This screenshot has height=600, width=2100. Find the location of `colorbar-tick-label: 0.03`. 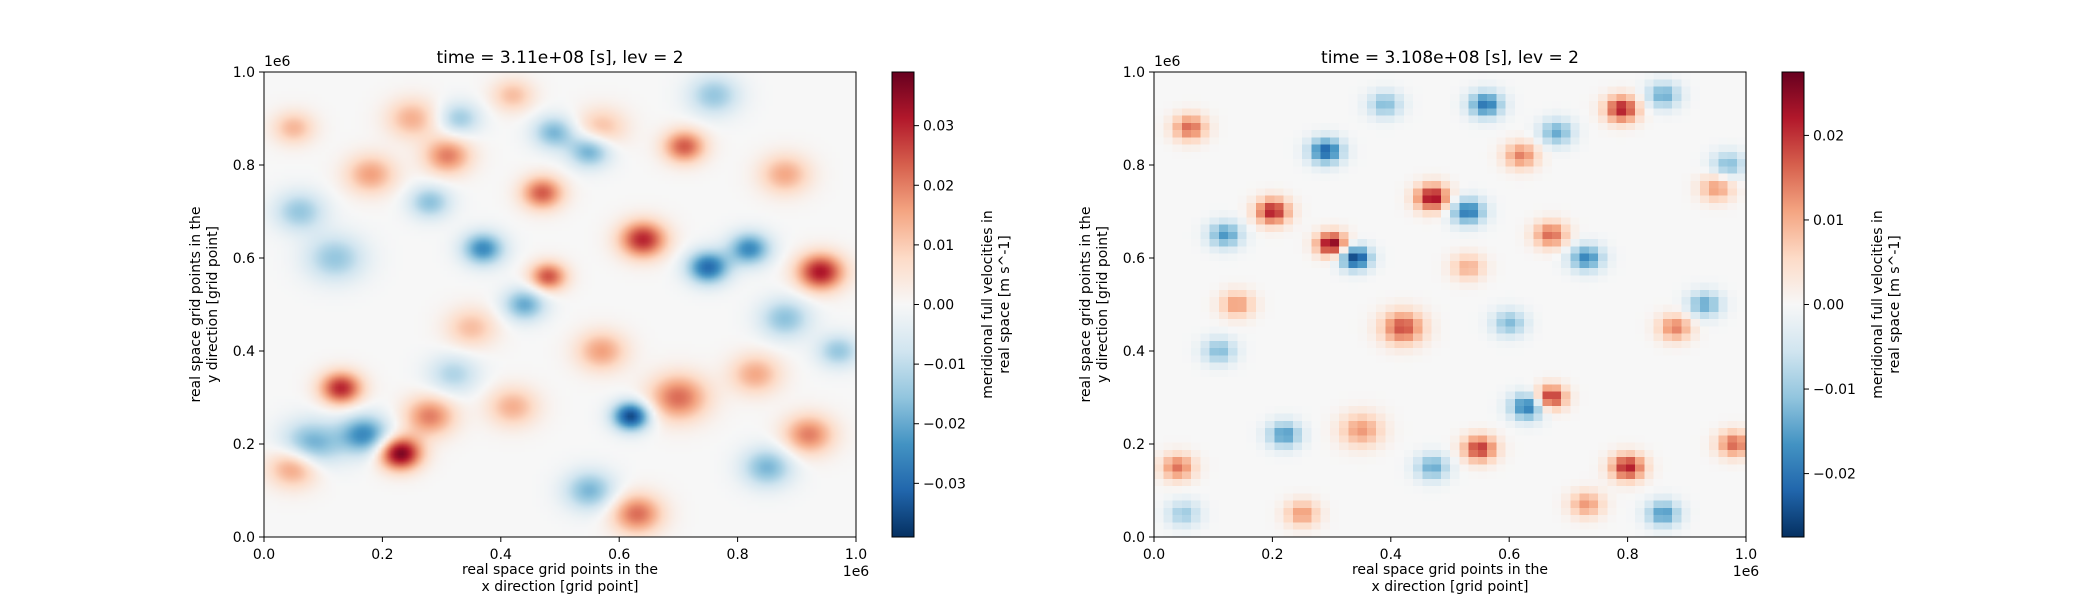

colorbar-tick-label: 0.03 is located at coordinates (938, 127).